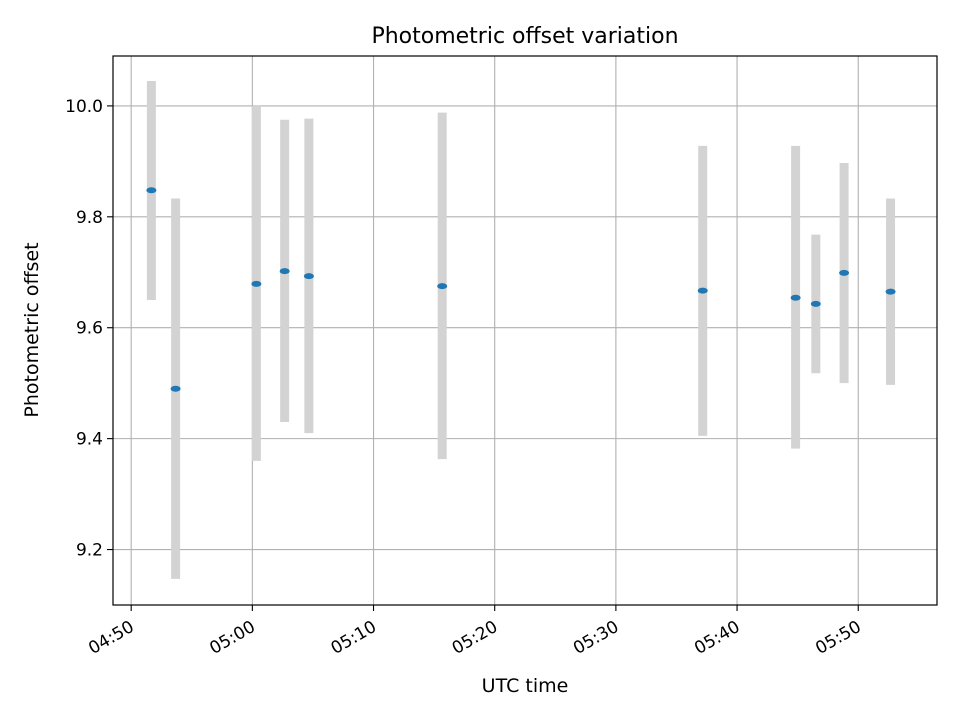 This screenshot has height=720, width=960. Describe the element at coordinates (89, 218) in the screenshot. I see `y-tick-label: 9.8` at that location.